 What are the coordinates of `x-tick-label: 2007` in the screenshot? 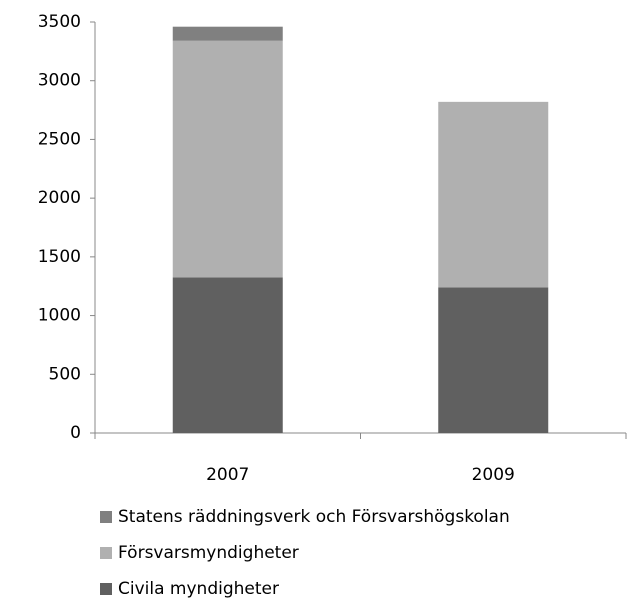 It's located at (227, 475).